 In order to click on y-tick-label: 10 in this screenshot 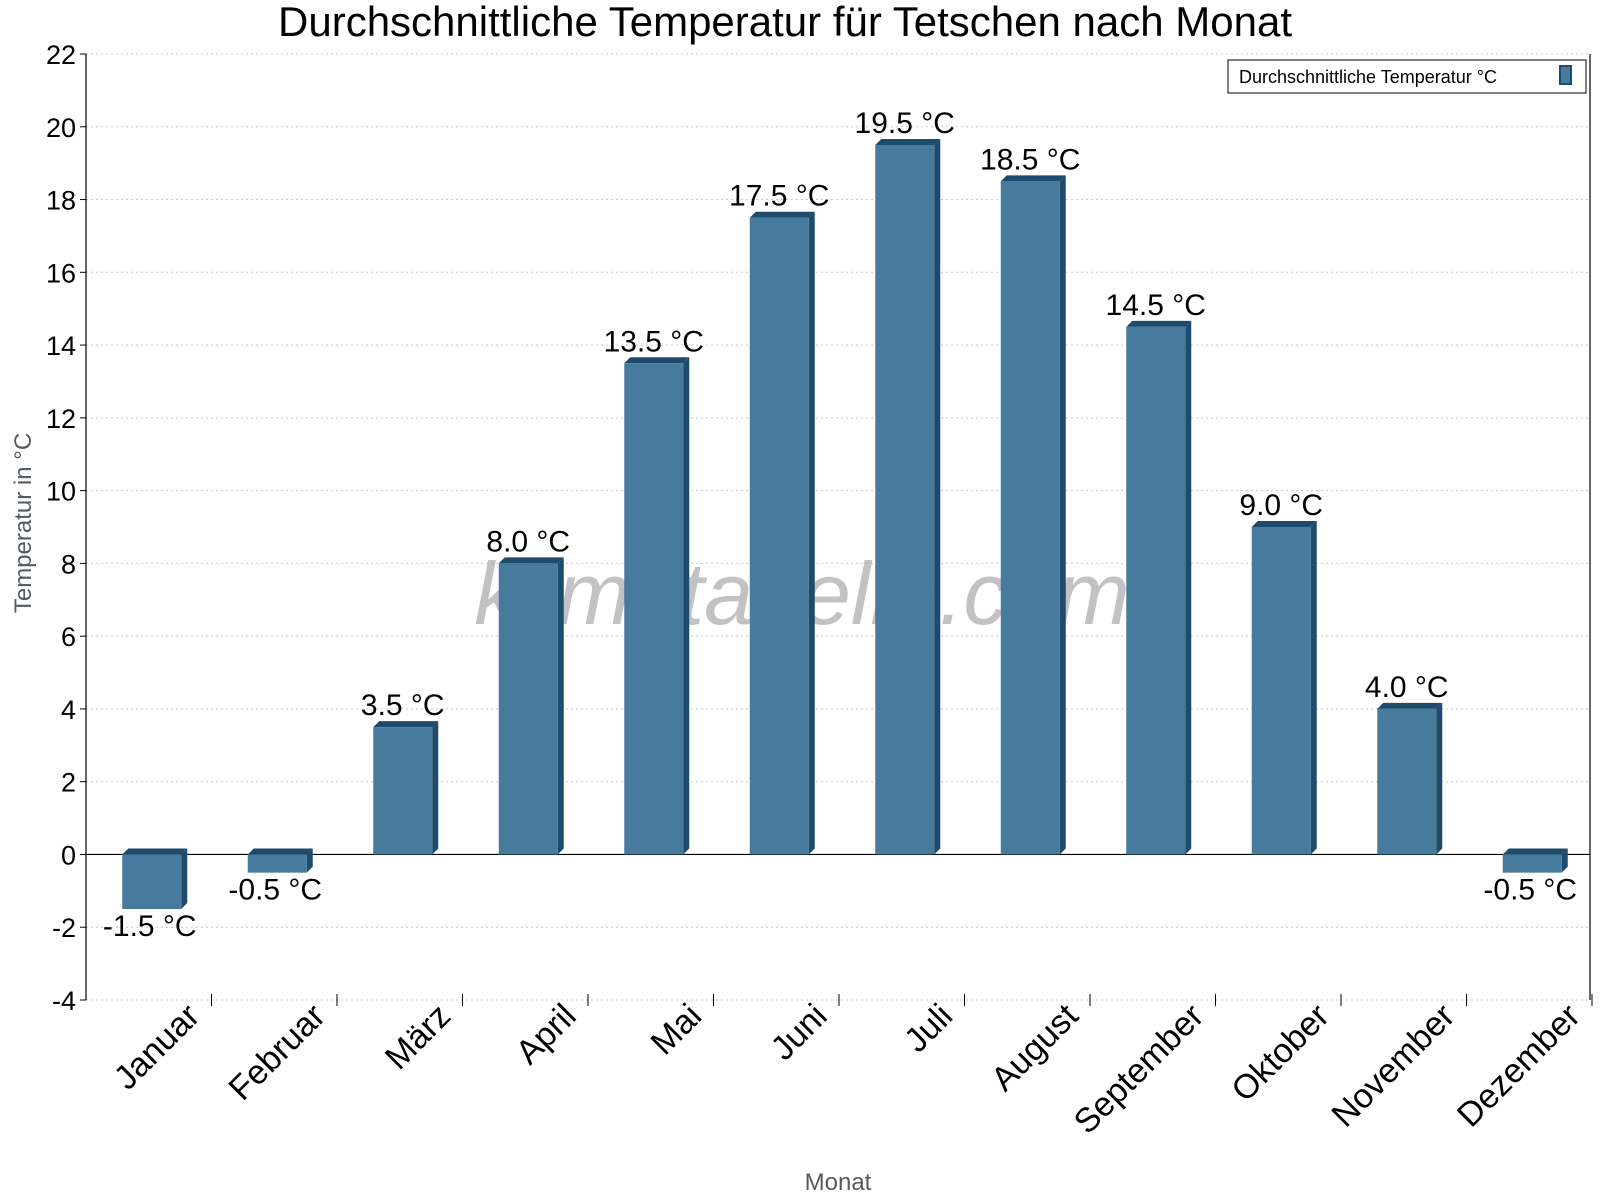, I will do `click(61, 492)`.